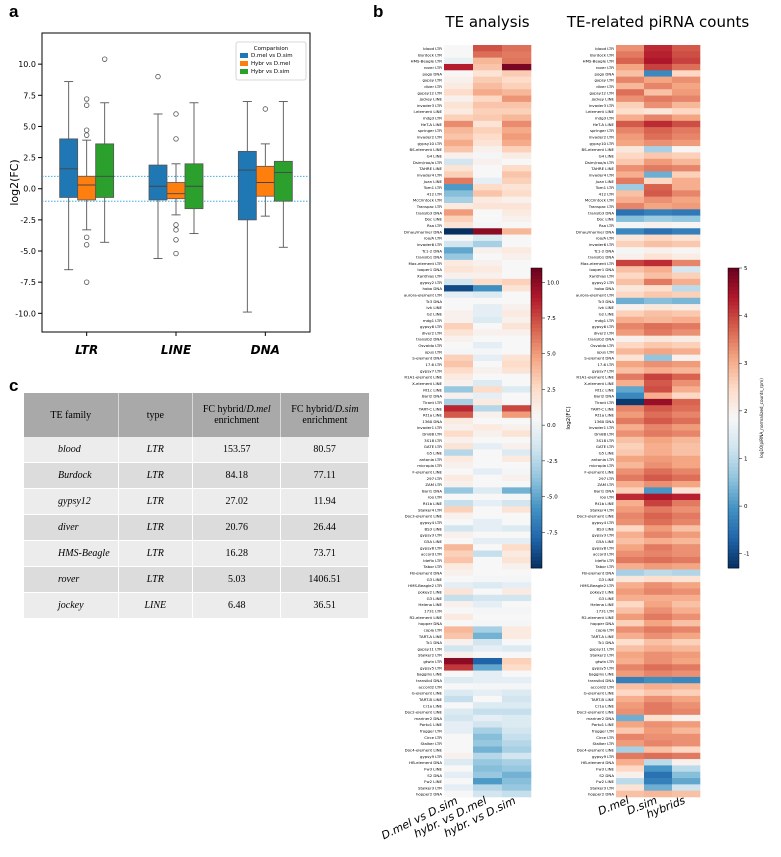  I want to click on row-label: opus LTR, so click(434, 351).